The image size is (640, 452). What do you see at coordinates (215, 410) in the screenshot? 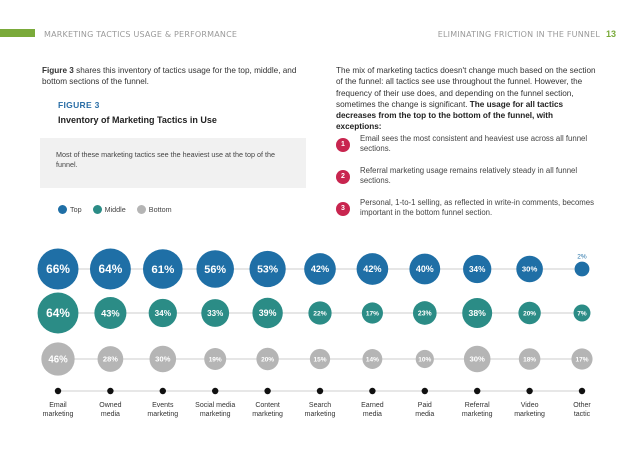
I see `category-label-3: Social media marketing` at bounding box center [215, 410].